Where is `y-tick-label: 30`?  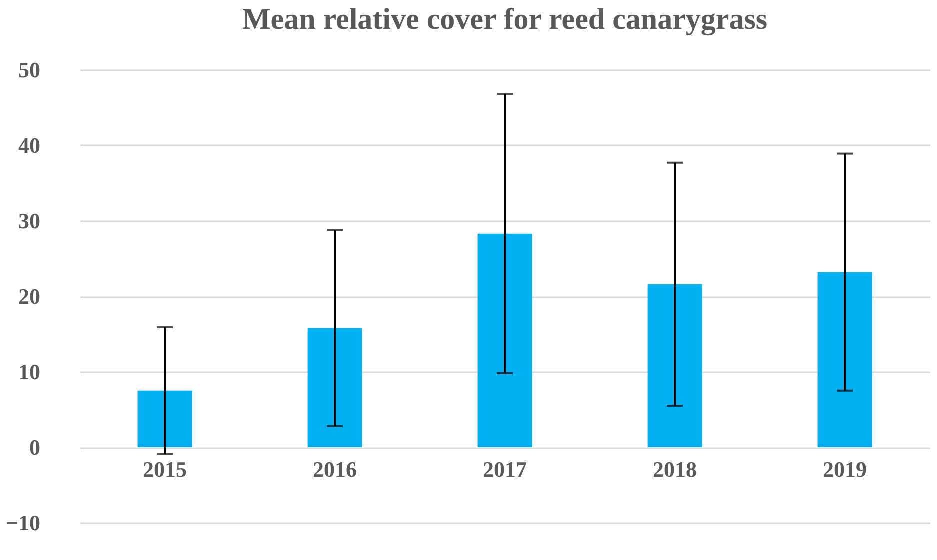
y-tick-label: 30 is located at coordinates (29, 221).